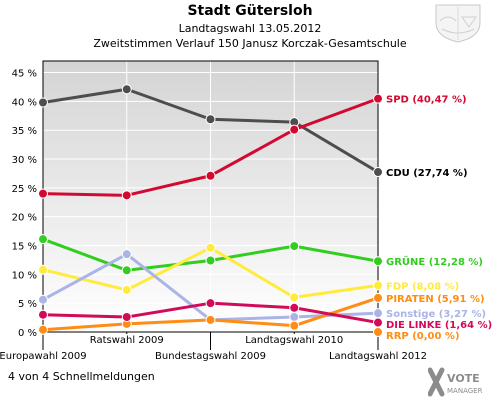 This screenshot has width=500, height=400. Describe the element at coordinates (210, 356) in the screenshot. I see `x-tick-label: Bundestagswahl 2009` at that location.